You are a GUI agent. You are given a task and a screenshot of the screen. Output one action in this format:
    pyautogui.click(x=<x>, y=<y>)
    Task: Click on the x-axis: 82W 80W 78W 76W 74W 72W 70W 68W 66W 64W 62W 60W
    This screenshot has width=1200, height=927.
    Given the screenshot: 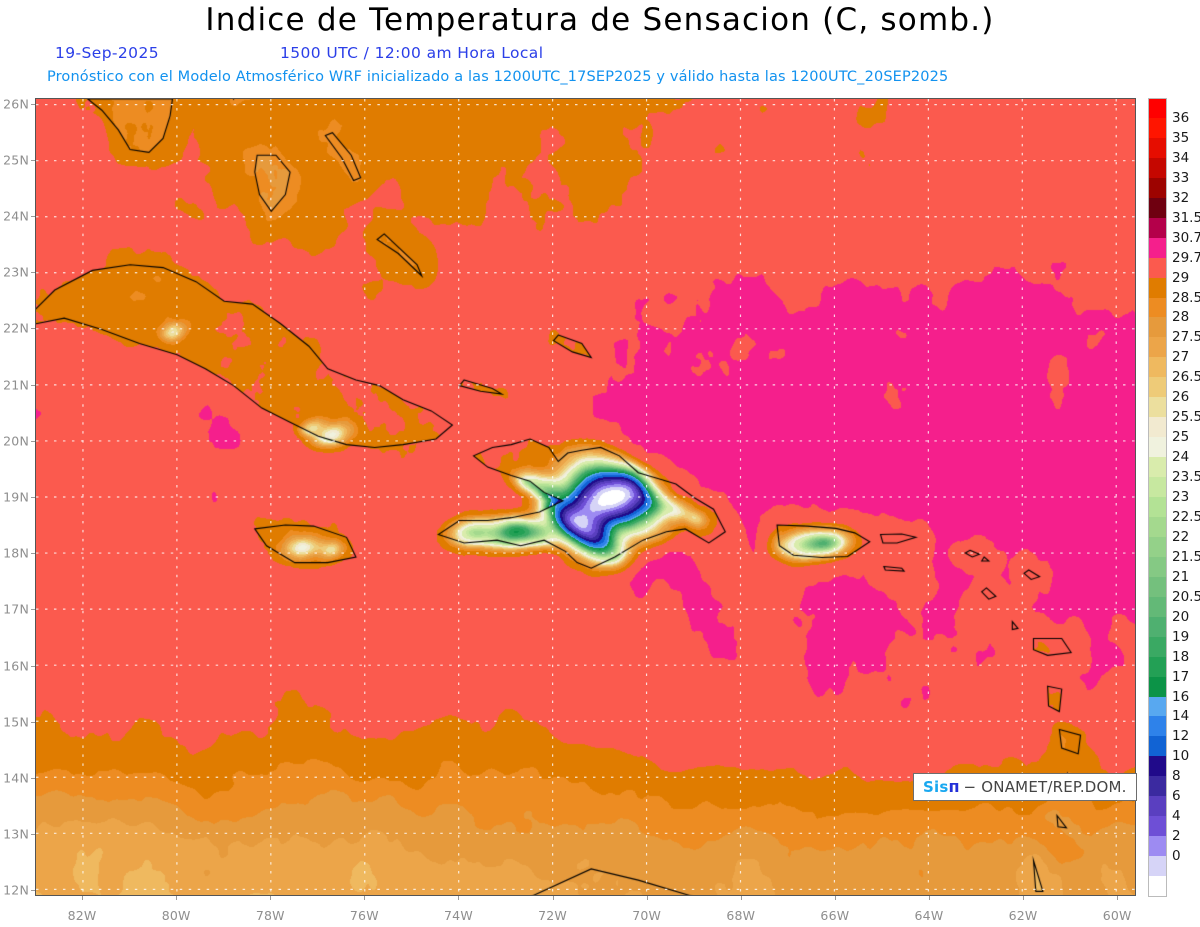 What is the action you would take?
    pyautogui.click(x=585, y=911)
    